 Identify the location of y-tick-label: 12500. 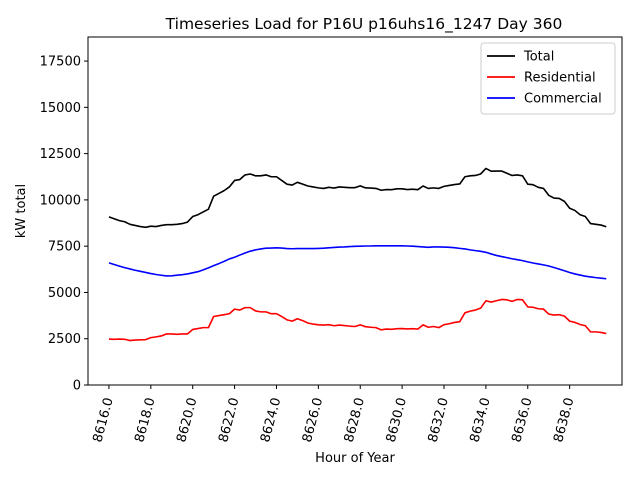
(60, 154).